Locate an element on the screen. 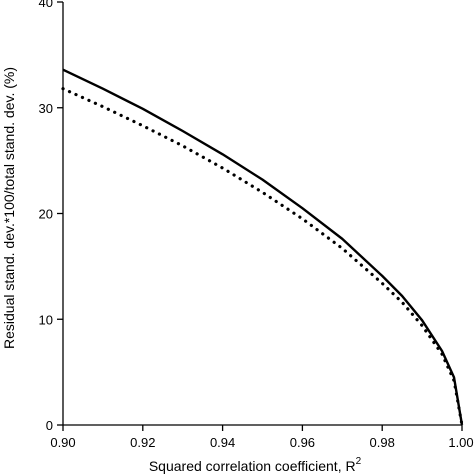  x-tick-label: 0.98 is located at coordinates (382, 442).